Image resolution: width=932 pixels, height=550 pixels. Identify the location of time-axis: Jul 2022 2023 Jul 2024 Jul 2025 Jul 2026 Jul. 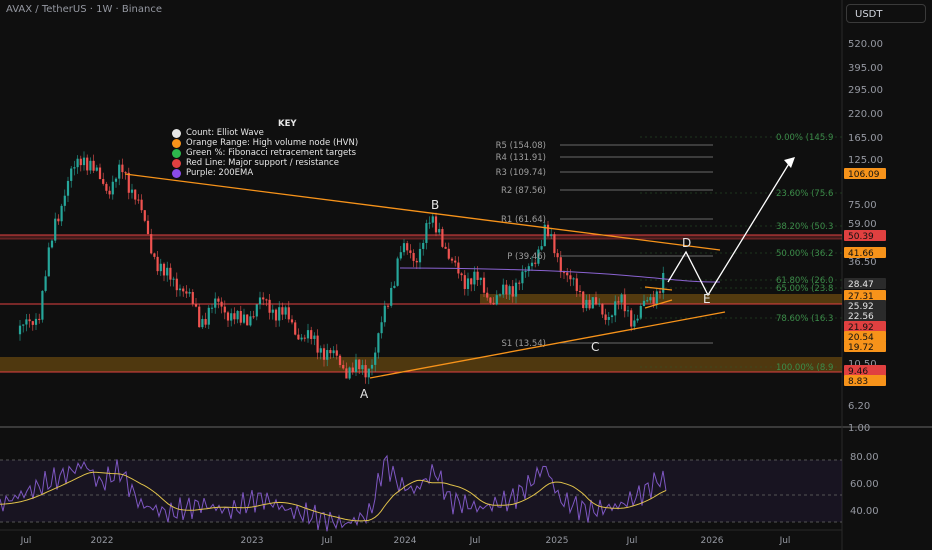
(405, 541).